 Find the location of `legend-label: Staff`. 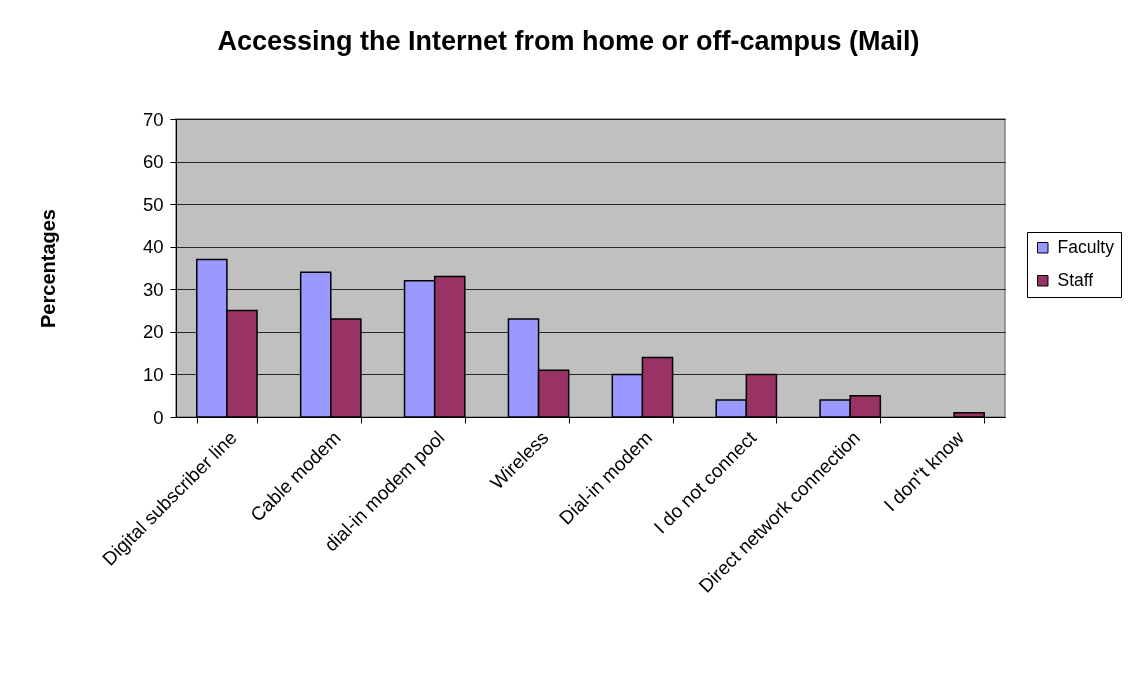

legend-label: Staff is located at coordinates (1075, 279).